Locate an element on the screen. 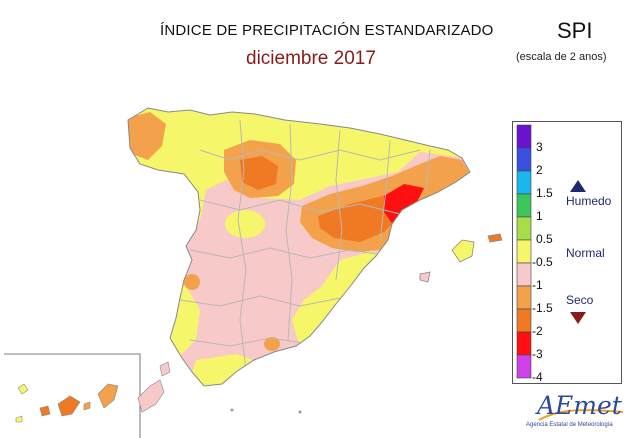 This screenshot has width=640, height=438. legend-label: -4 is located at coordinates (537, 377).